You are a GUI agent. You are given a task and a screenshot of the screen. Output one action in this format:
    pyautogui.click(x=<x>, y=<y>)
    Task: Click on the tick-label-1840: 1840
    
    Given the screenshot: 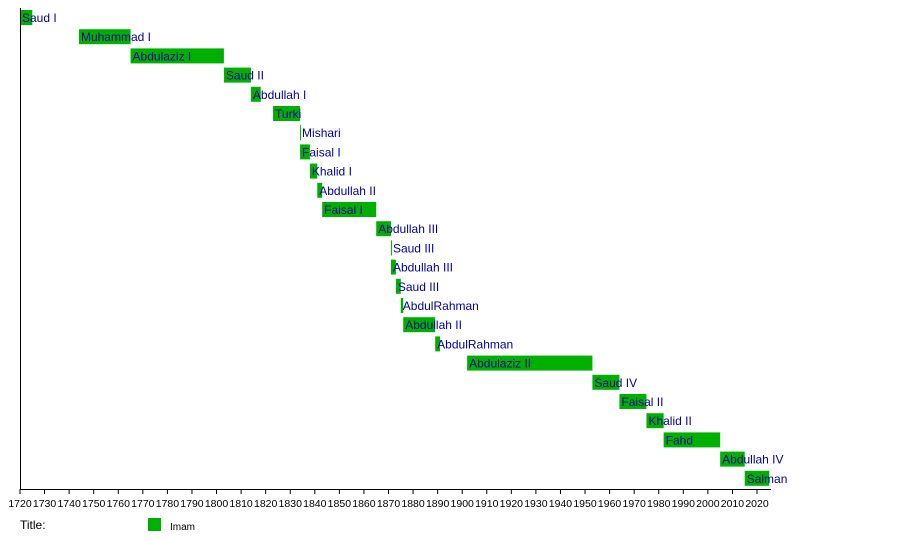 What is the action you would take?
    pyautogui.click(x=315, y=504)
    